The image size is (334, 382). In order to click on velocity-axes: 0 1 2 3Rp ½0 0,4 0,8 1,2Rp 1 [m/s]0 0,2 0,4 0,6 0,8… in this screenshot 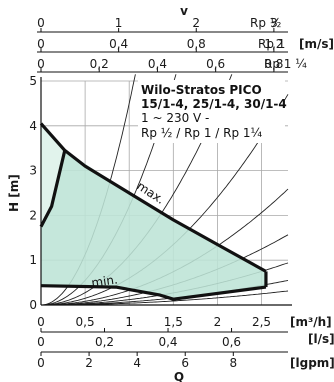, I will do `click(185, 44)`.